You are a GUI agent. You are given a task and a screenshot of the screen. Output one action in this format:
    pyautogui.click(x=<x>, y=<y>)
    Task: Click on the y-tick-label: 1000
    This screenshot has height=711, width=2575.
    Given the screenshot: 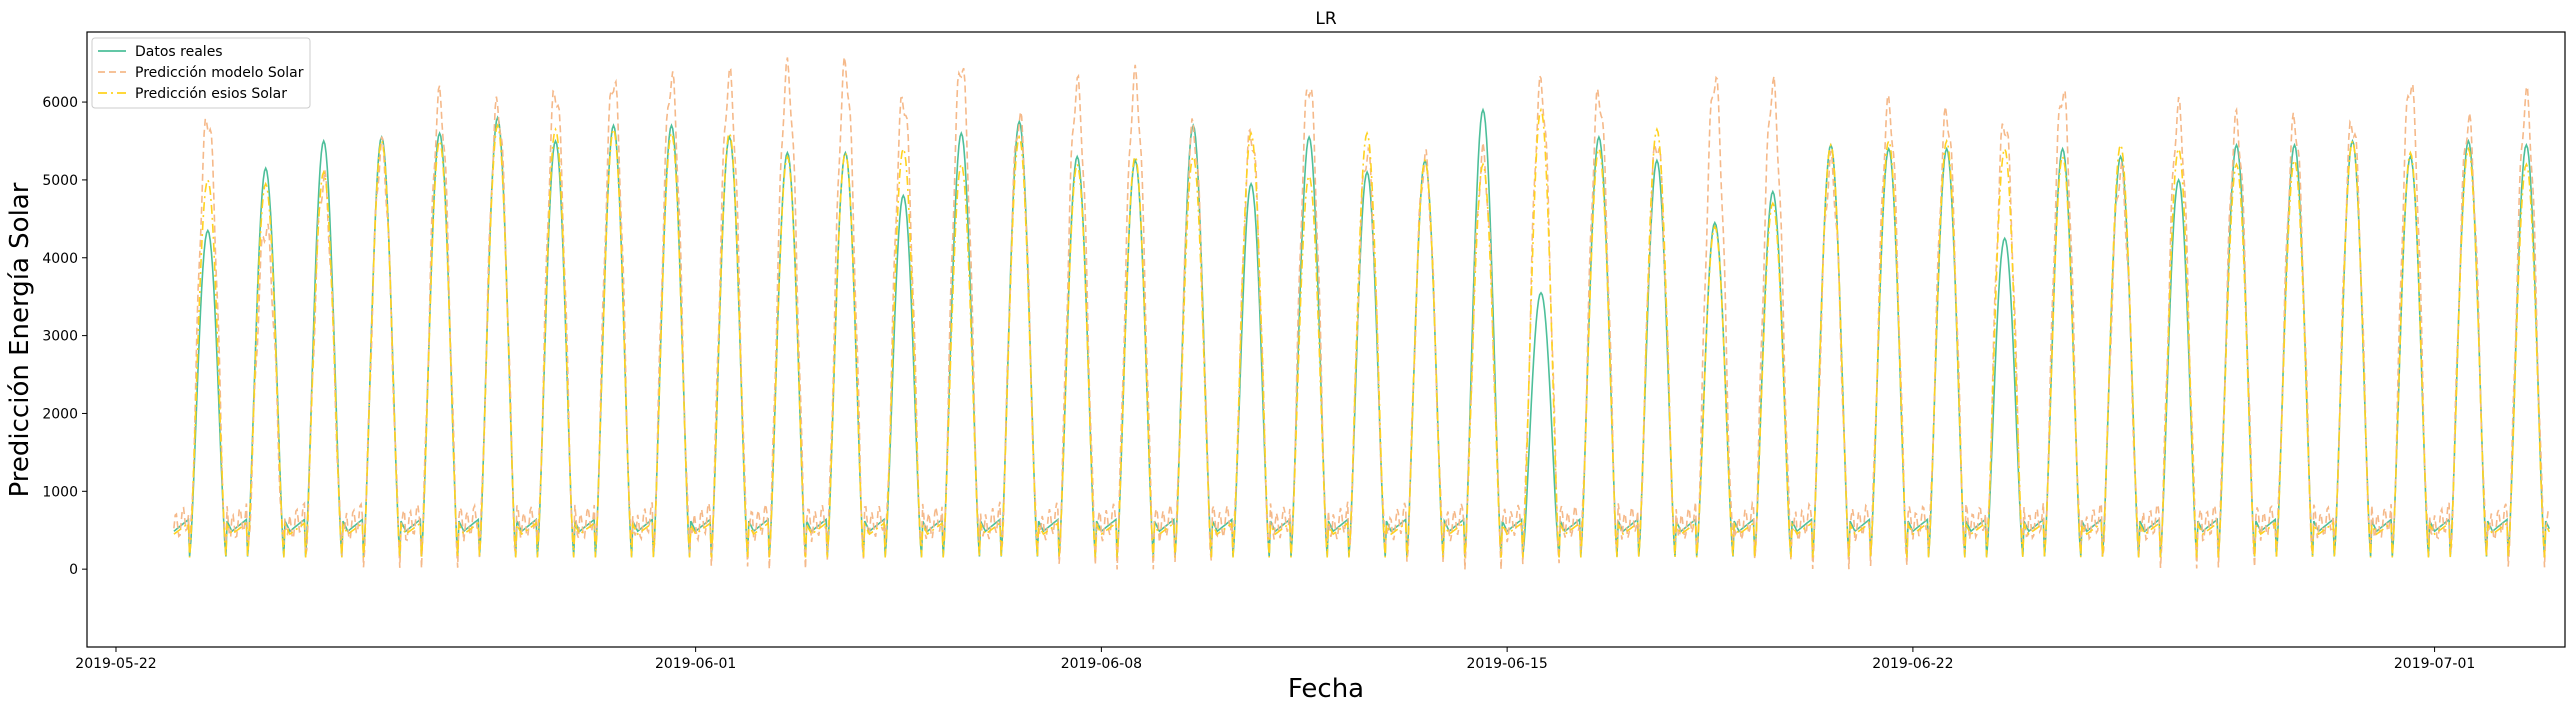 What is the action you would take?
    pyautogui.click(x=60, y=492)
    